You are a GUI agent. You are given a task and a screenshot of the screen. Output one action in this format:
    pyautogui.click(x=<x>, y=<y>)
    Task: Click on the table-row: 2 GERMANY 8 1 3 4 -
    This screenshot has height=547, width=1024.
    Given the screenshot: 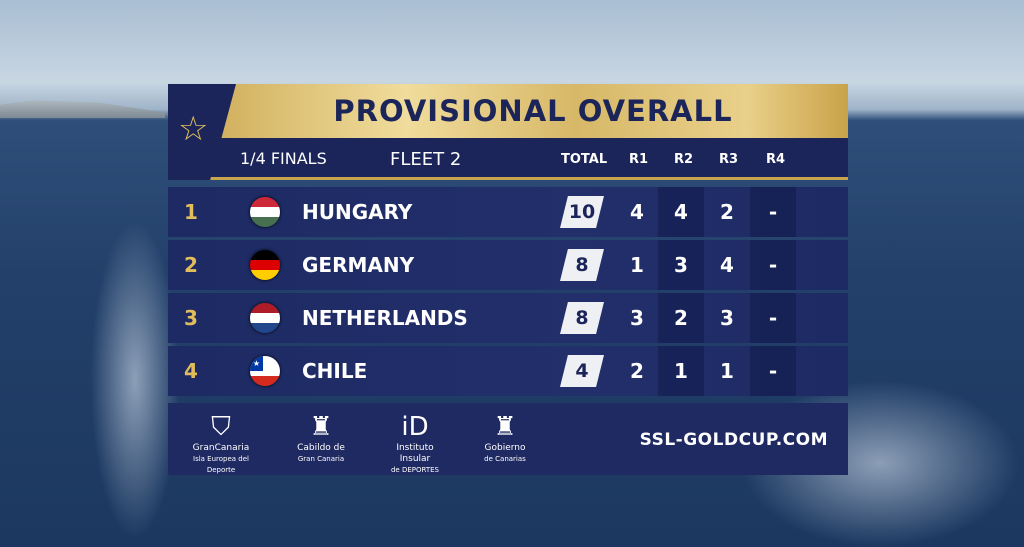 What is the action you would take?
    pyautogui.click(x=508, y=265)
    